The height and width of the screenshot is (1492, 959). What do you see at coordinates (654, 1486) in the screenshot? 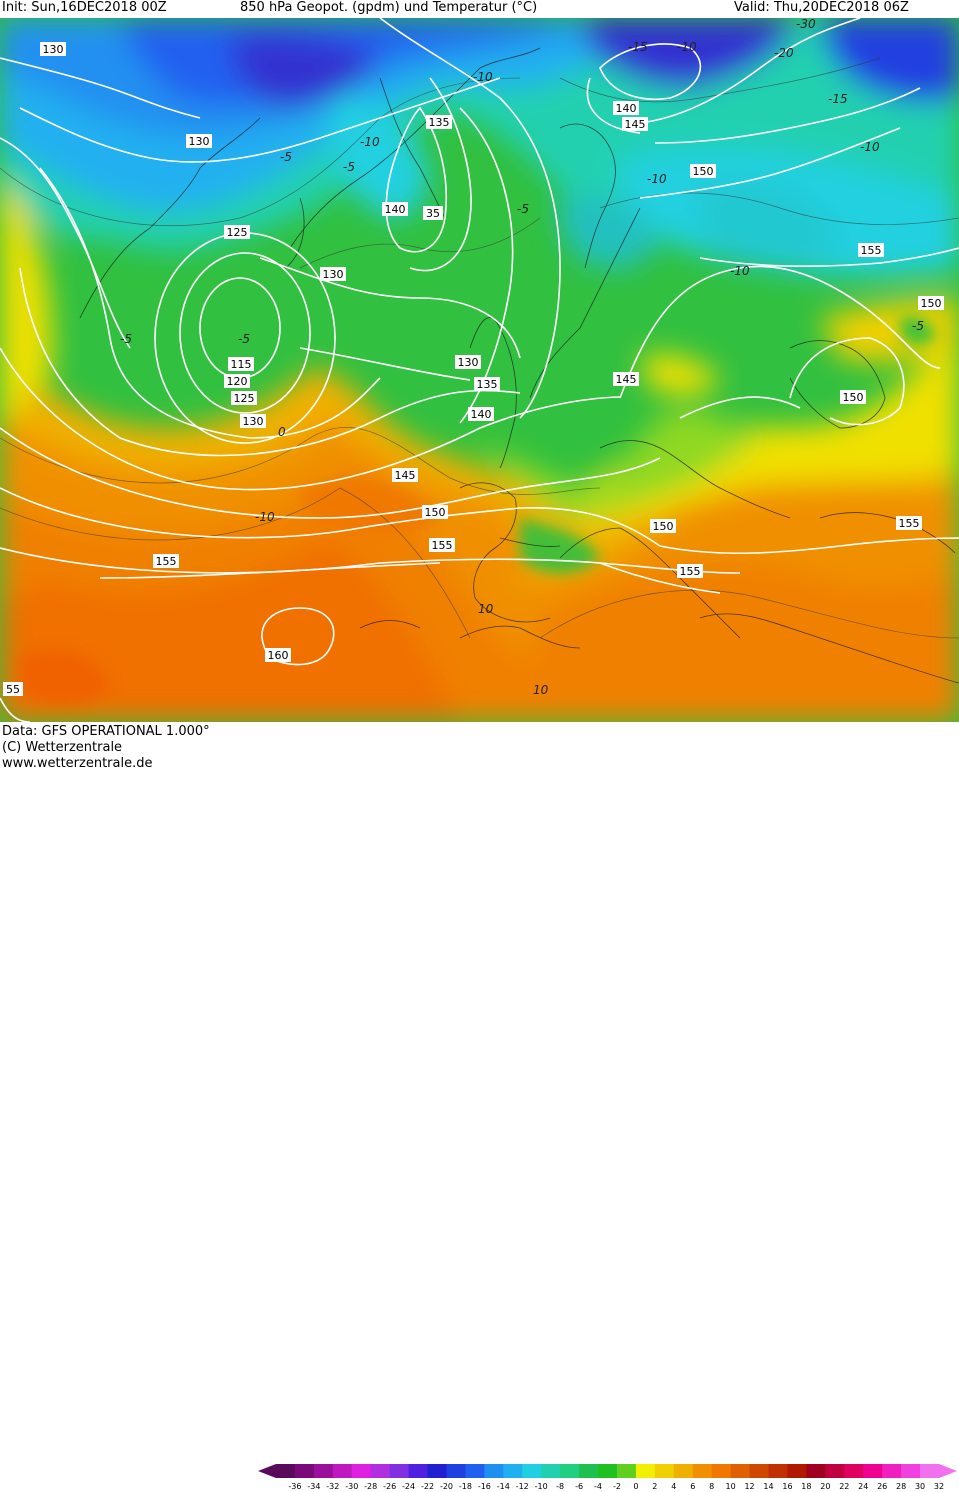
I see `colorbar-tick-label: 2` at bounding box center [654, 1486].